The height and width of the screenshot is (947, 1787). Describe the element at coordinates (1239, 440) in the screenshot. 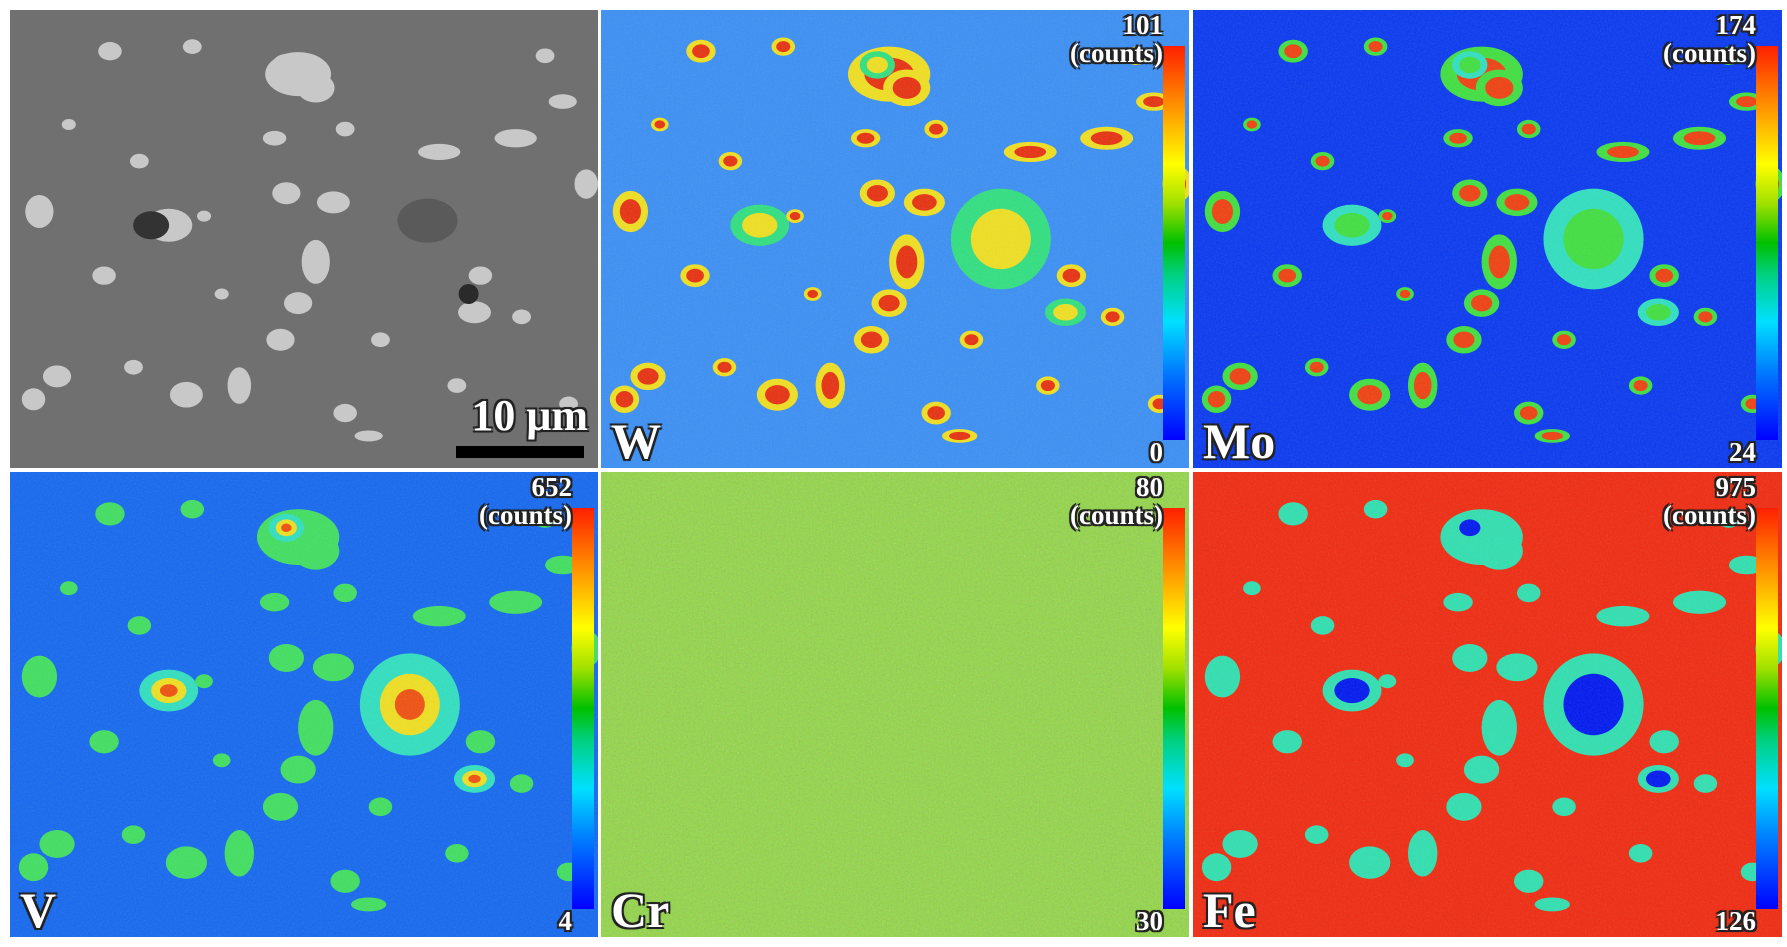

I see `element-label: Mo` at that location.